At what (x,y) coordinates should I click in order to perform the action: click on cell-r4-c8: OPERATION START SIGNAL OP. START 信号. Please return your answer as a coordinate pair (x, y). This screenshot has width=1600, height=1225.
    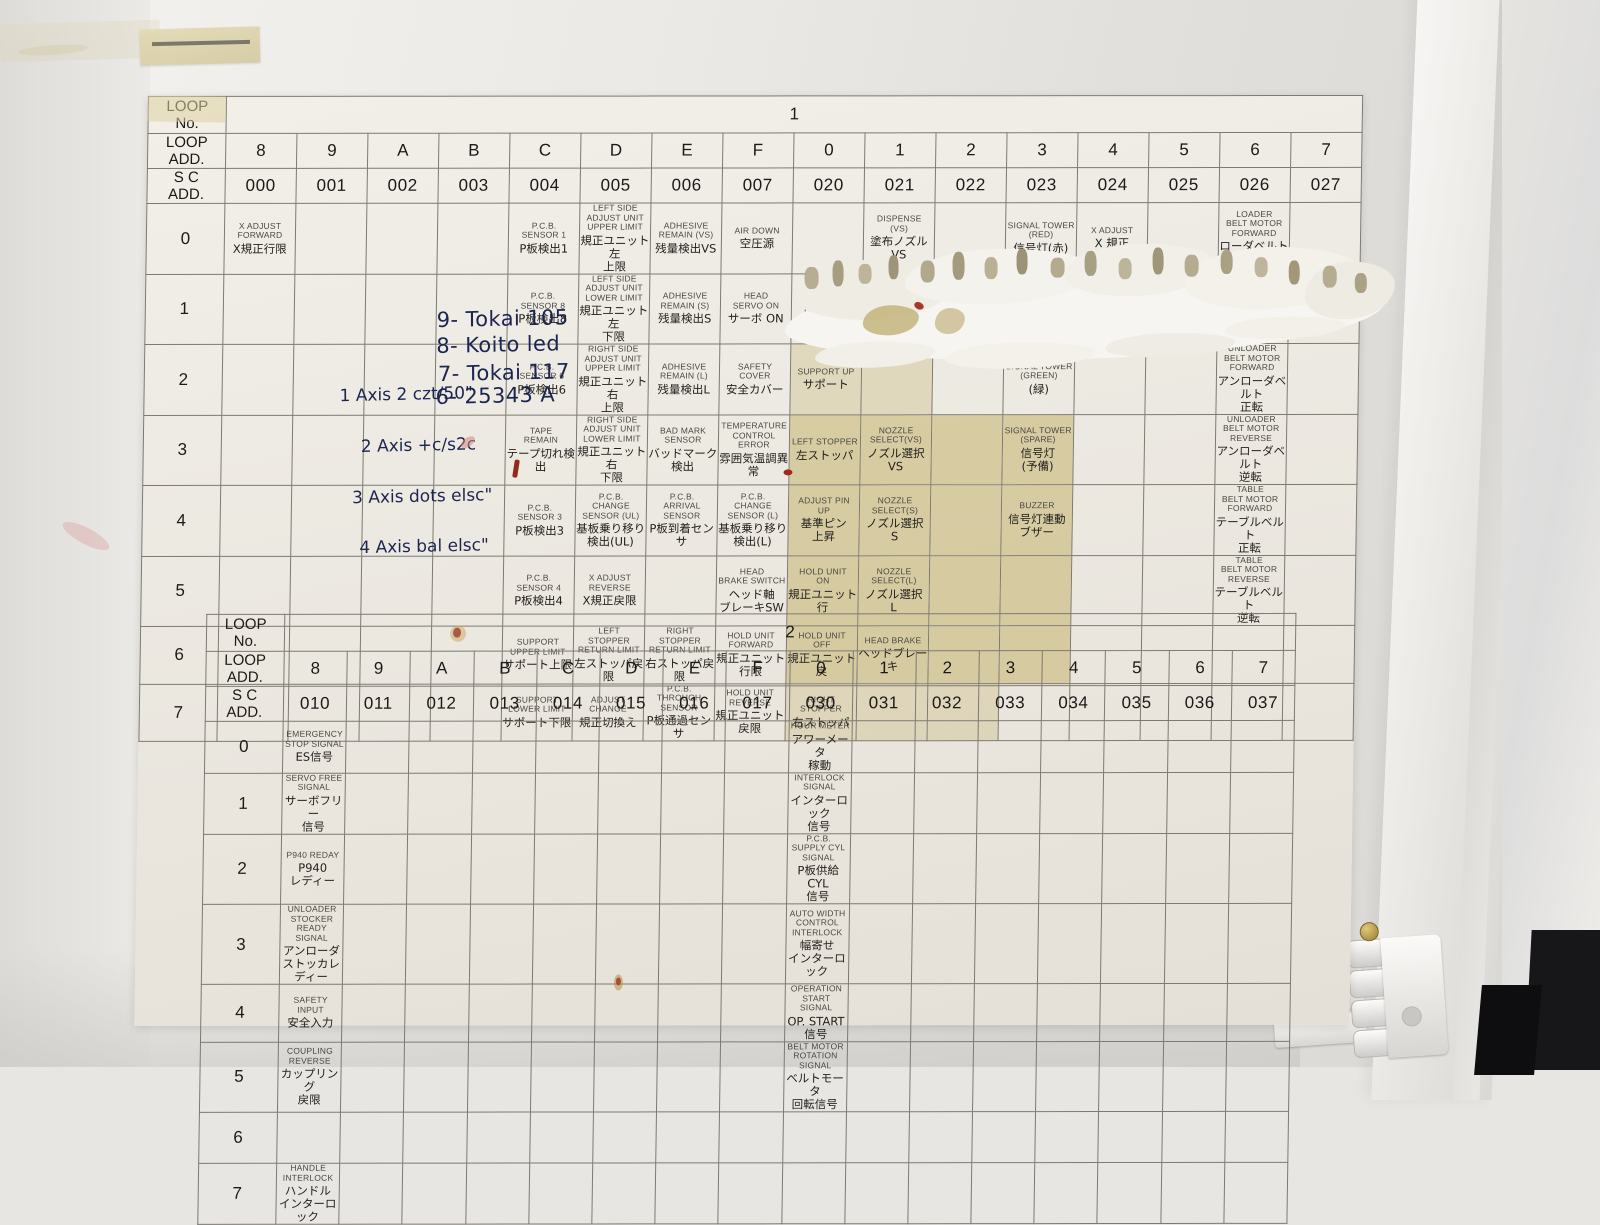
    Looking at the image, I should click on (816, 1012).